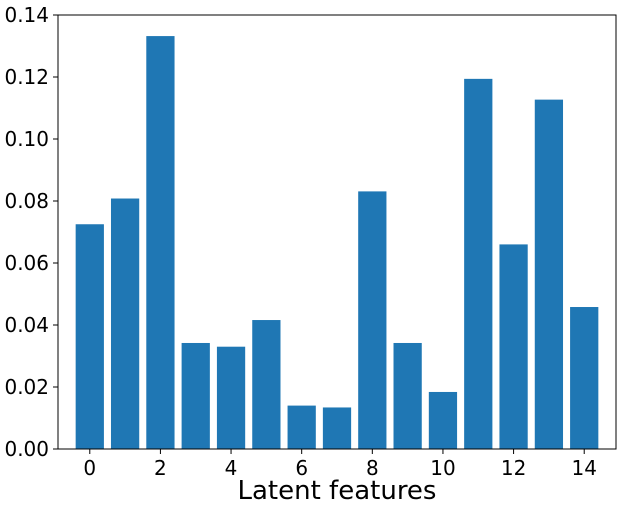 This screenshot has height=512, width=624. What do you see at coordinates (31, 232) in the screenshot?
I see `y-axis: 0.00 0.02 0.04 0.06 0.08 0.10 0.12 0.14` at bounding box center [31, 232].